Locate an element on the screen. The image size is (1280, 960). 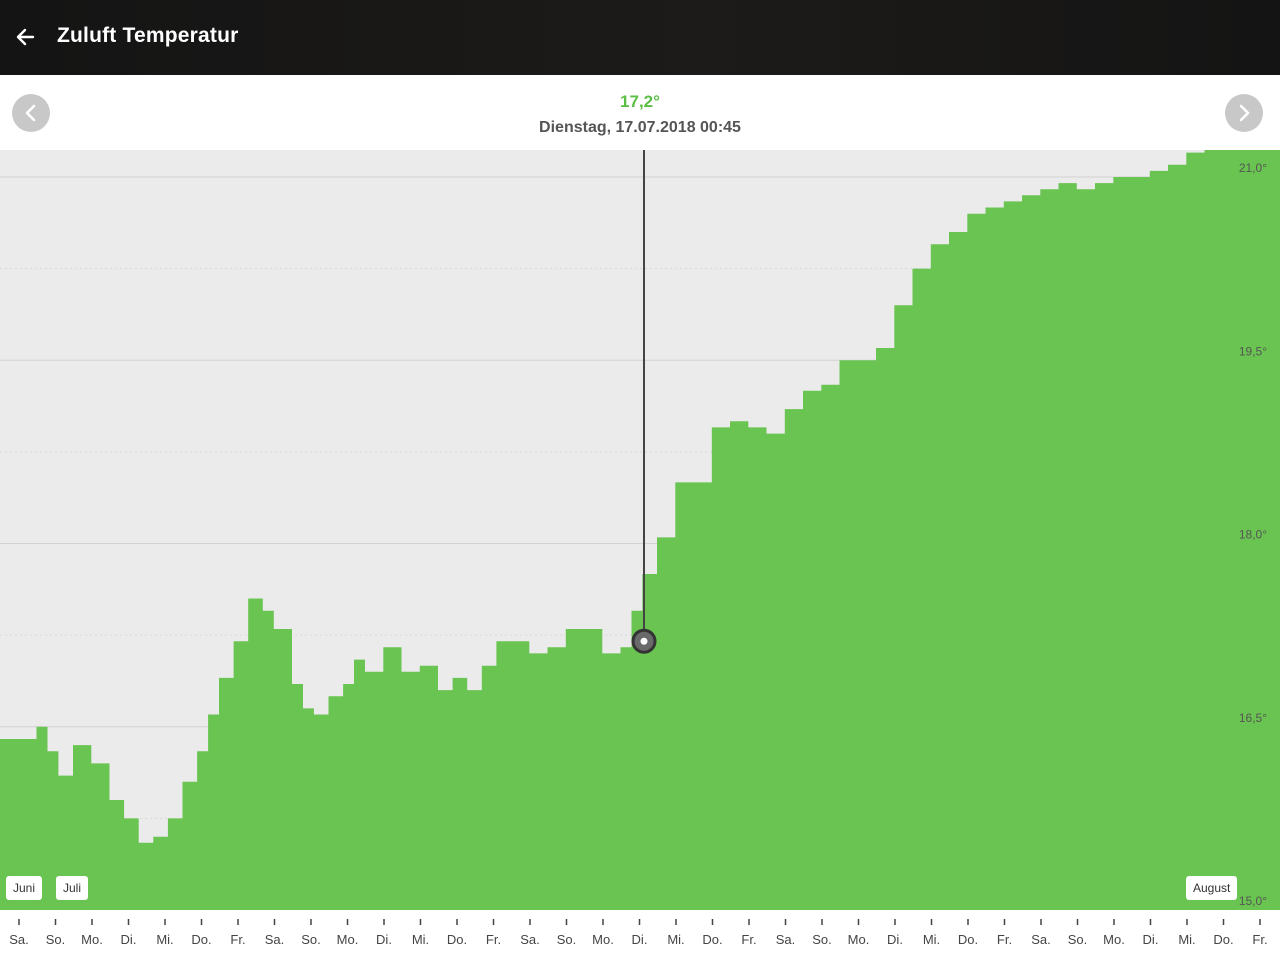
next-button is located at coordinates (1244, 113).